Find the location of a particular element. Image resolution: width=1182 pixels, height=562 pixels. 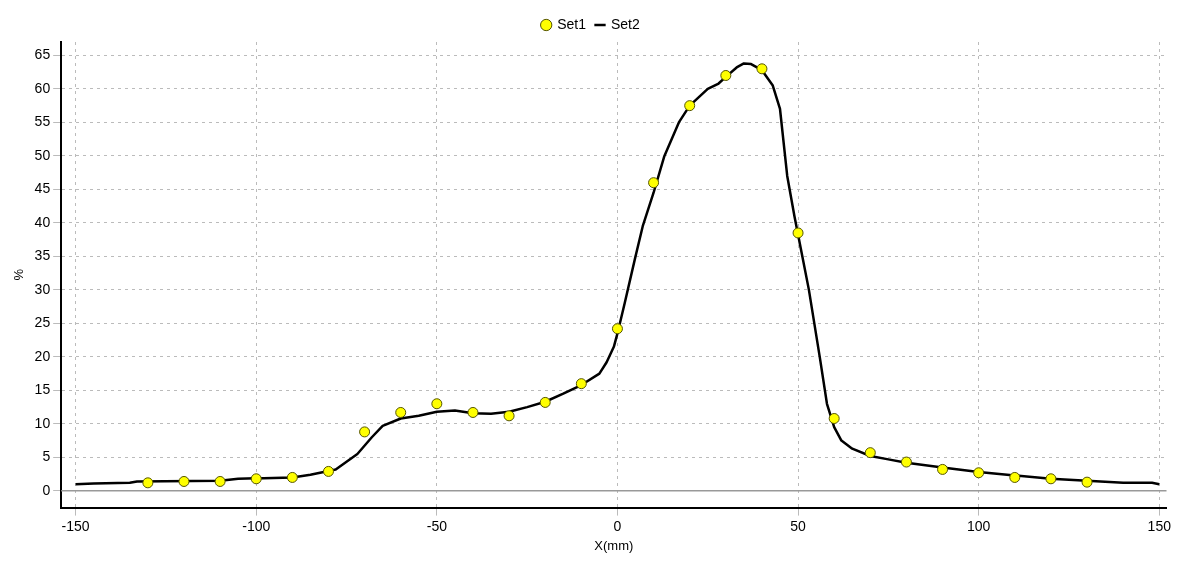

y-tick-label: 55 is located at coordinates (42, 121).